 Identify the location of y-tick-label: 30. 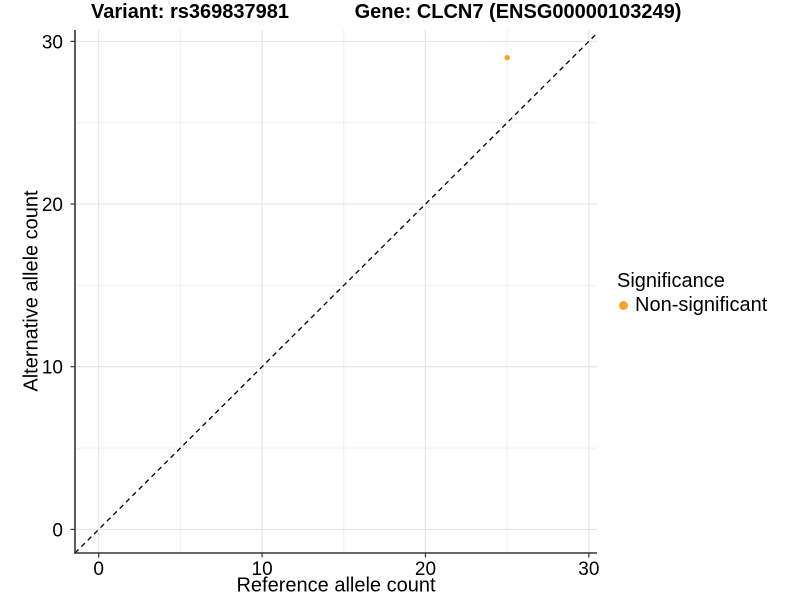
(52, 42).